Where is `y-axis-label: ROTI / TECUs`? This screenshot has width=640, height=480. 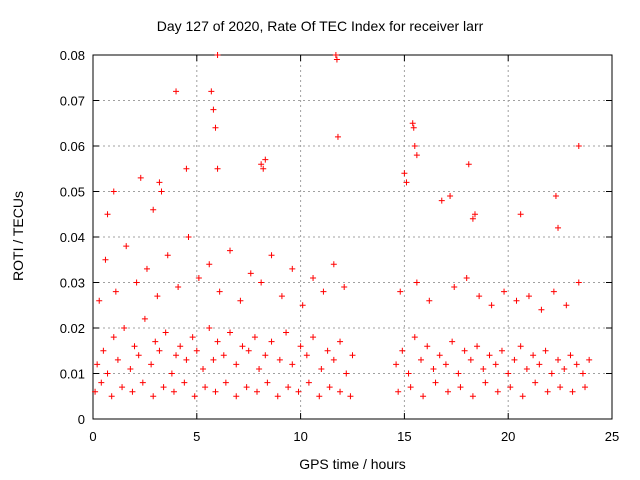 y-axis-label: ROTI / TECUs is located at coordinates (18, 236).